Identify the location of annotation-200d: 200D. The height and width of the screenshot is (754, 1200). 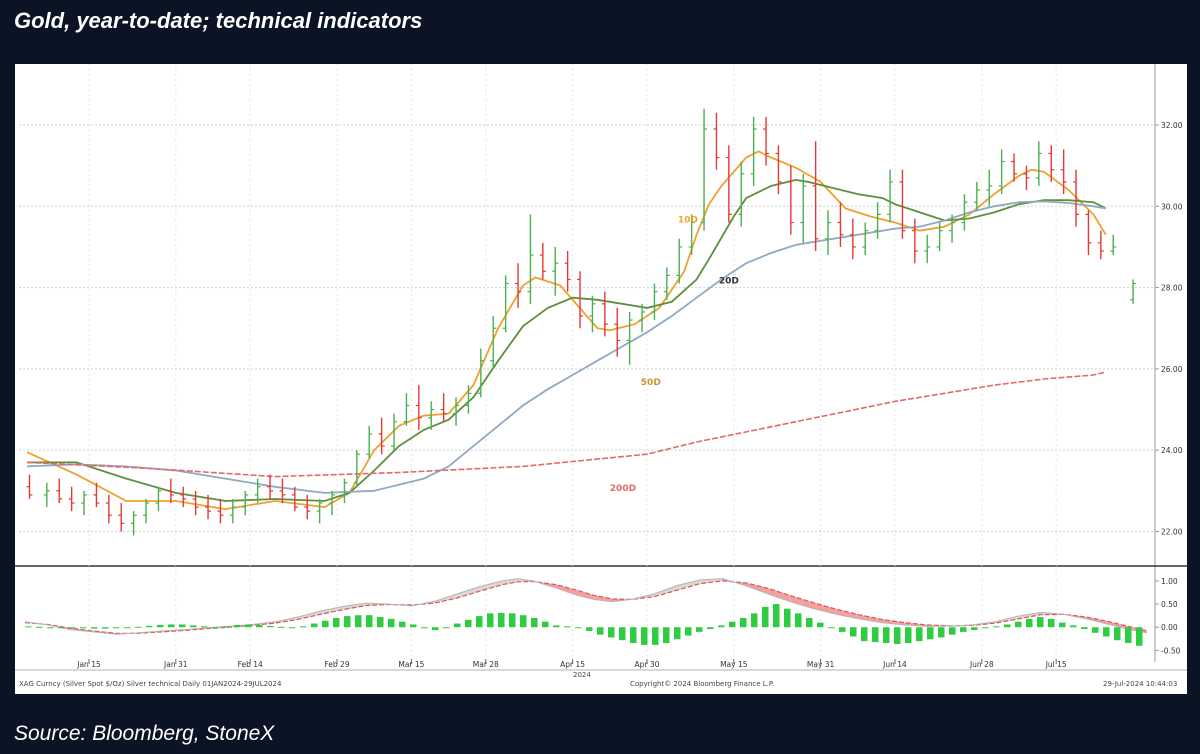
(623, 489).